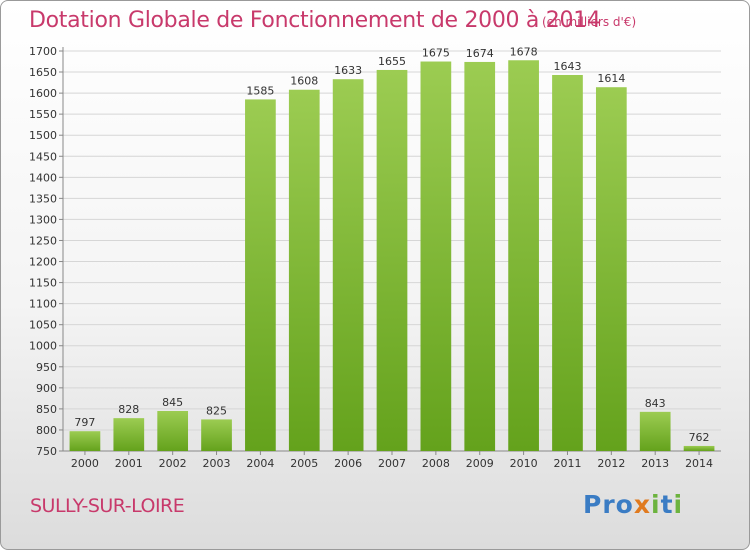  What do you see at coordinates (43, 177) in the screenshot?
I see `y-tick-label: 1400` at bounding box center [43, 177].